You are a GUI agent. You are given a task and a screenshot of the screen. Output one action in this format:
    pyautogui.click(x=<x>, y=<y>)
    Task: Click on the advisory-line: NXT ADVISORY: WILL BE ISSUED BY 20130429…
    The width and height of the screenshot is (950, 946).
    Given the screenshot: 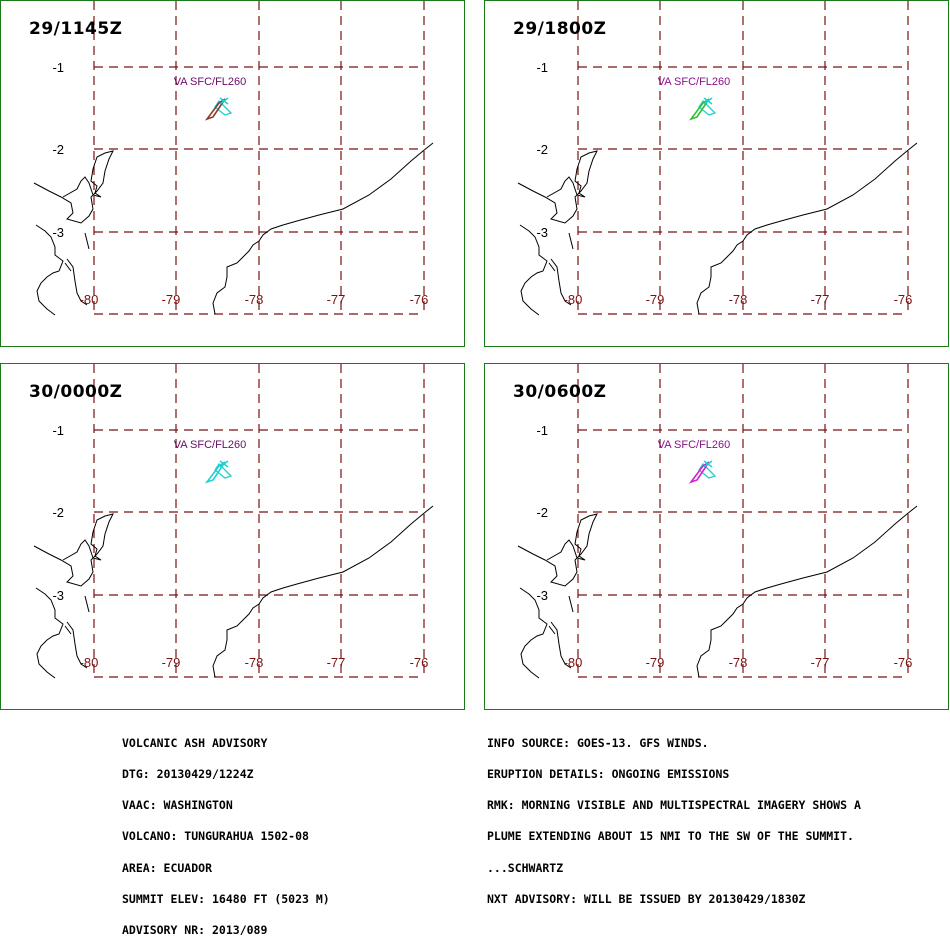 What is the action you would take?
    pyautogui.click(x=646, y=898)
    